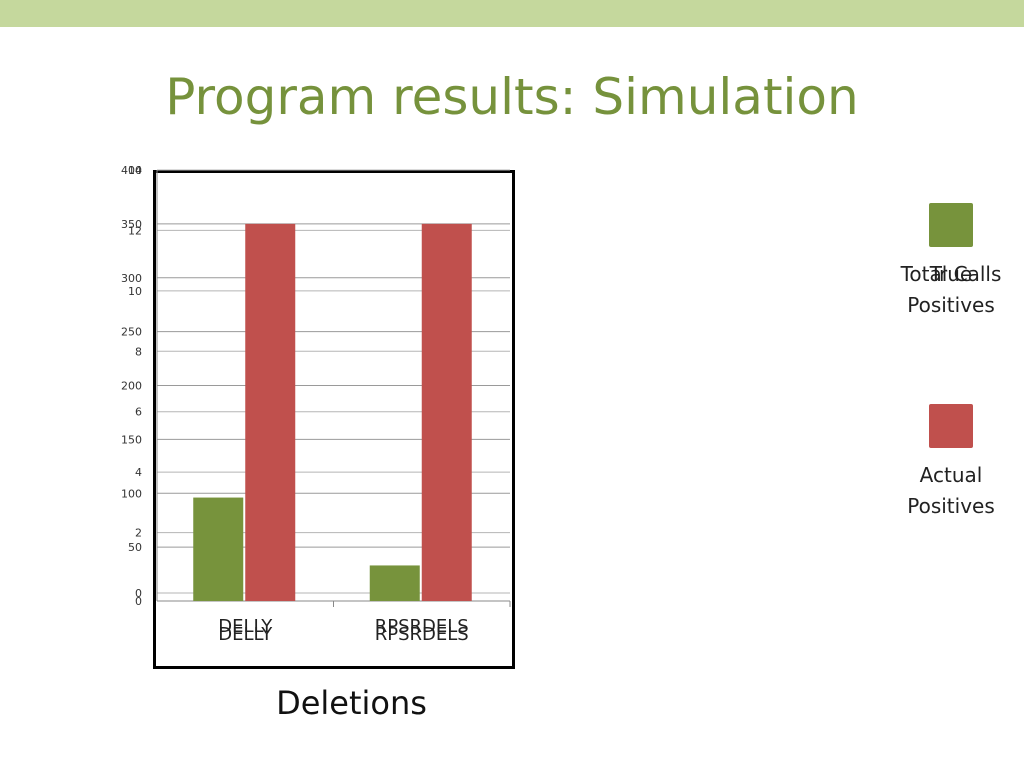  What do you see at coordinates (138, 472) in the screenshot?
I see `y2-tick-label: 4` at bounding box center [138, 472].